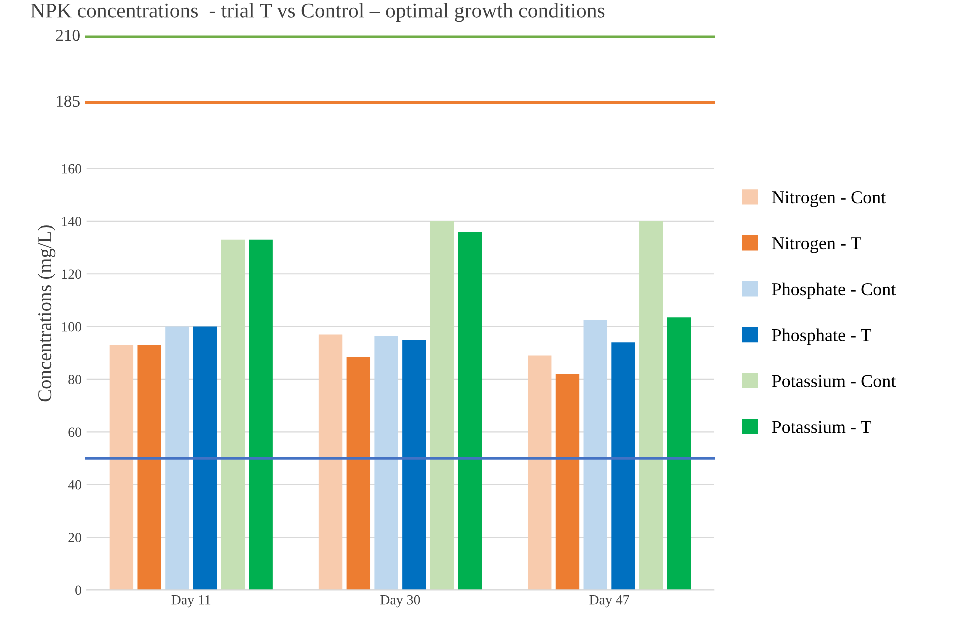 This screenshot has height=618, width=965. What do you see at coordinates (68, 102) in the screenshot?
I see `ref-line-label: 185` at bounding box center [68, 102].